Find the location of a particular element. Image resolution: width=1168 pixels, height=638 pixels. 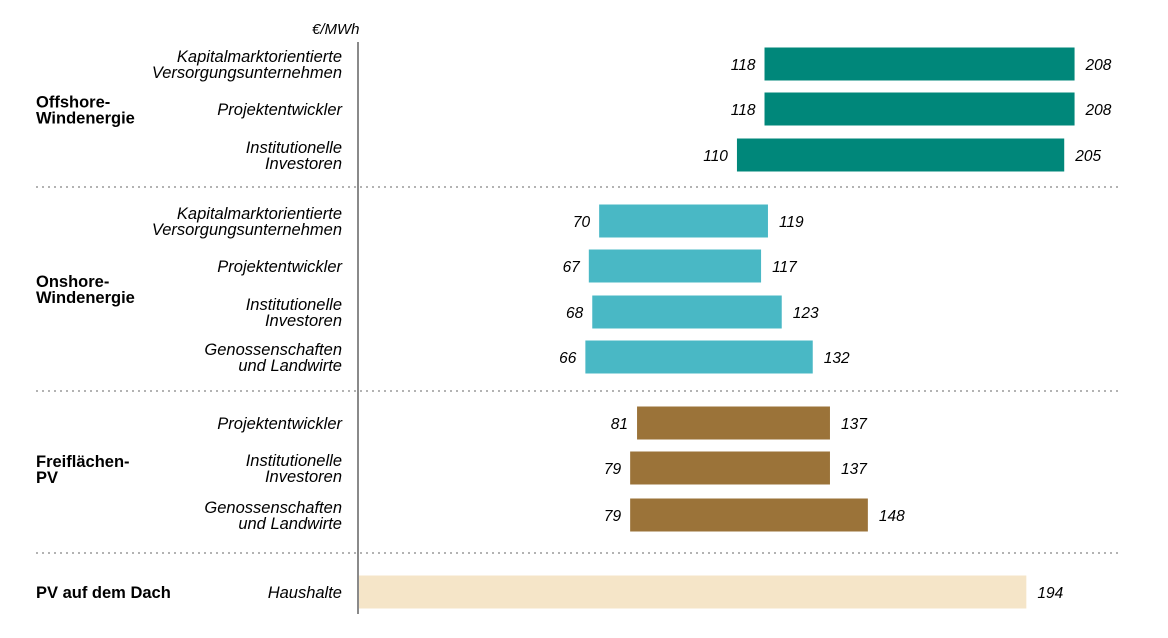

high-value-label: 148 is located at coordinates (892, 516).